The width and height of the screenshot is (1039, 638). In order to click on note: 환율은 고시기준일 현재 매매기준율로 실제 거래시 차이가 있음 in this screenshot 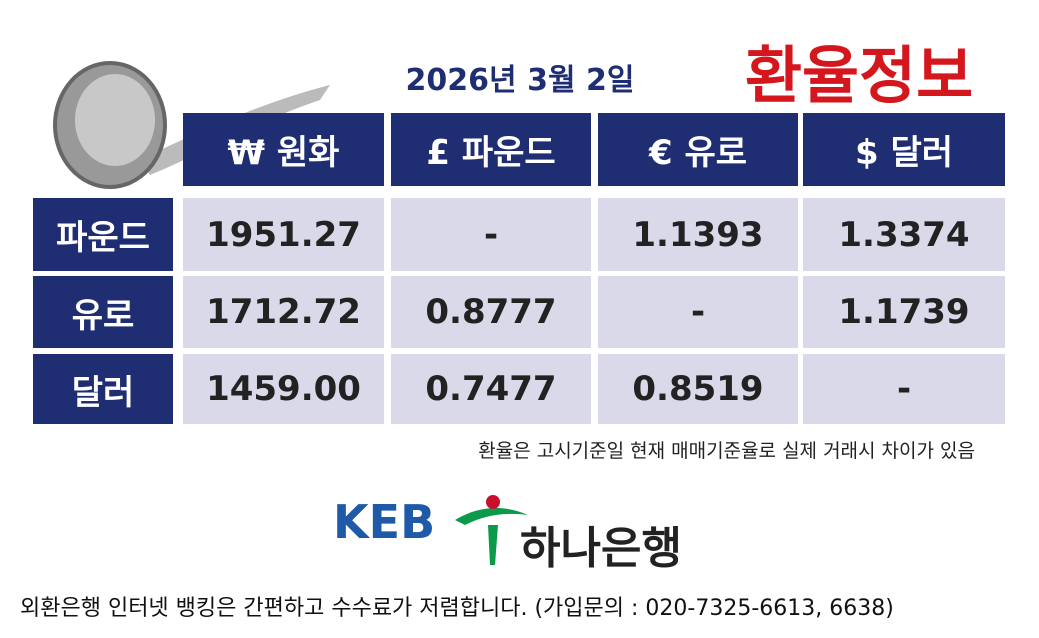, I will do `click(726, 451)`.